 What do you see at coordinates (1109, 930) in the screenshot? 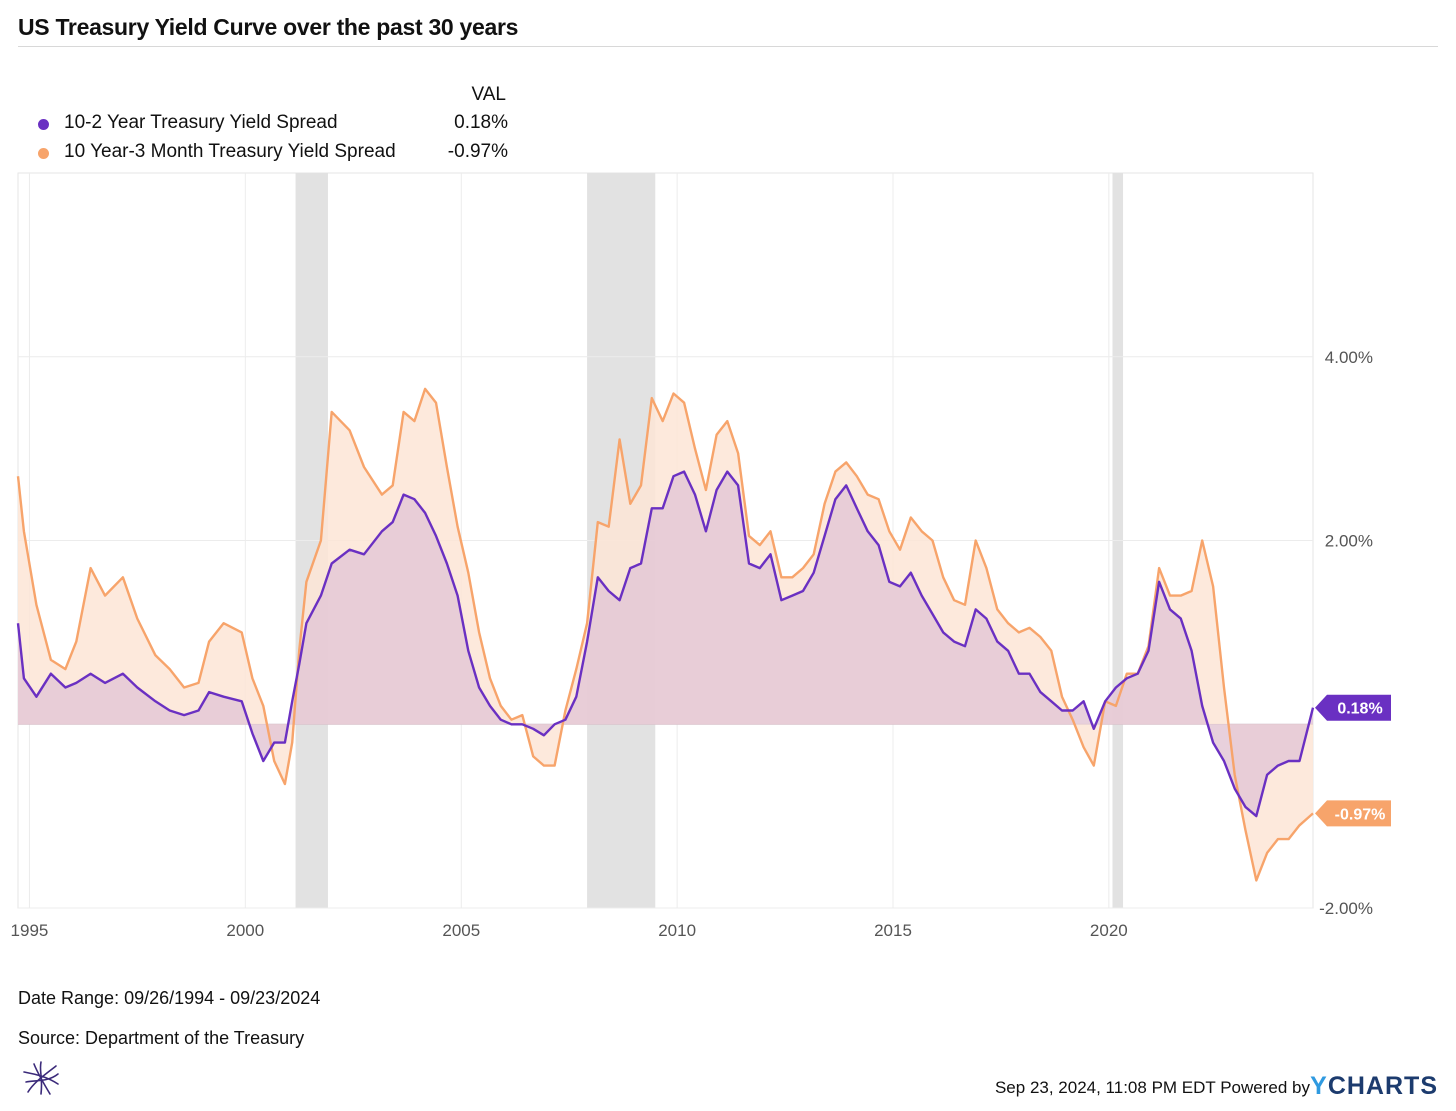
I see `x-tick-label: 2020` at bounding box center [1109, 930].